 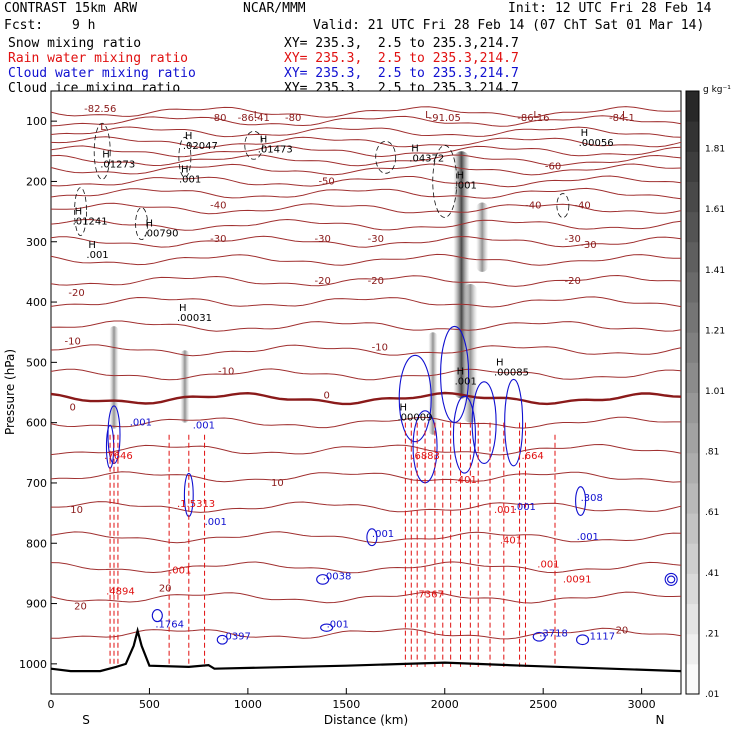 I want to click on temperature-label-28: 20, so click(x=80, y=607).